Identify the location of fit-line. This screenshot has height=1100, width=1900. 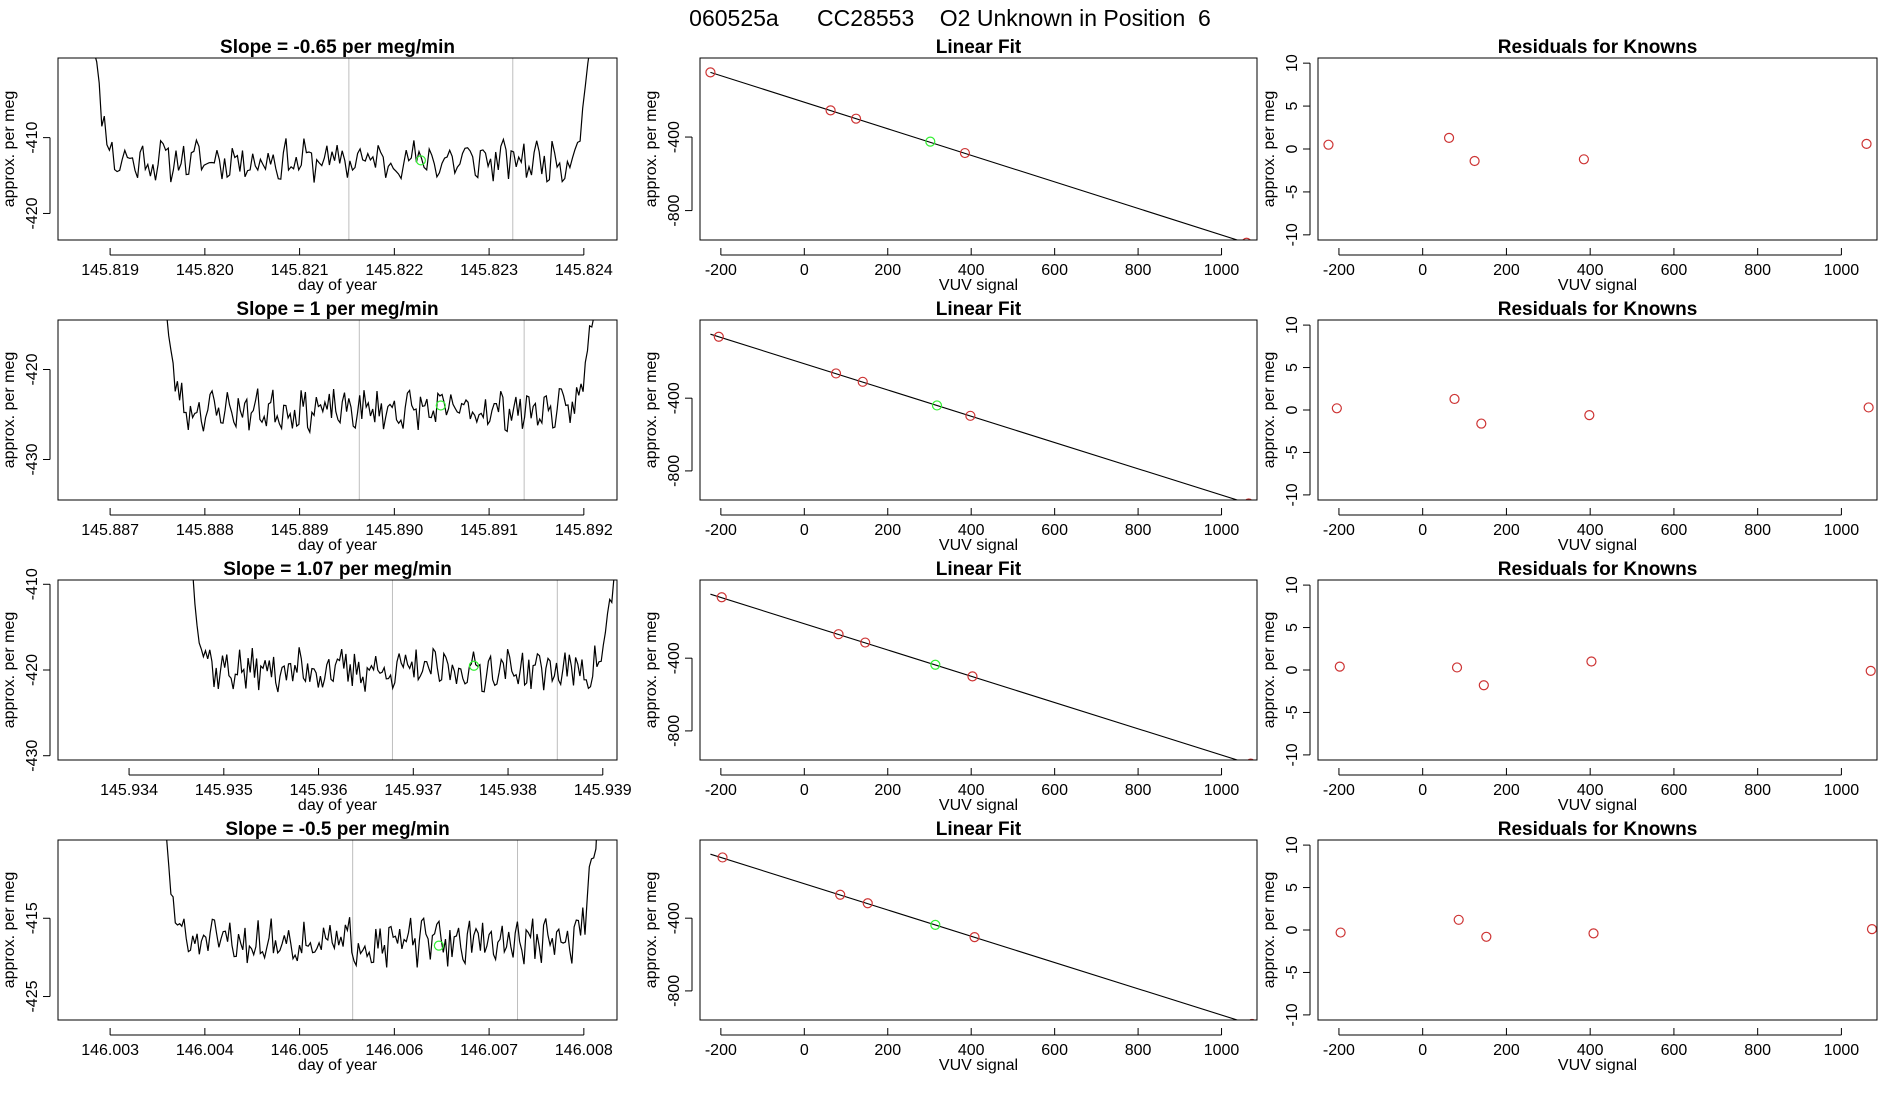
(975, 936).